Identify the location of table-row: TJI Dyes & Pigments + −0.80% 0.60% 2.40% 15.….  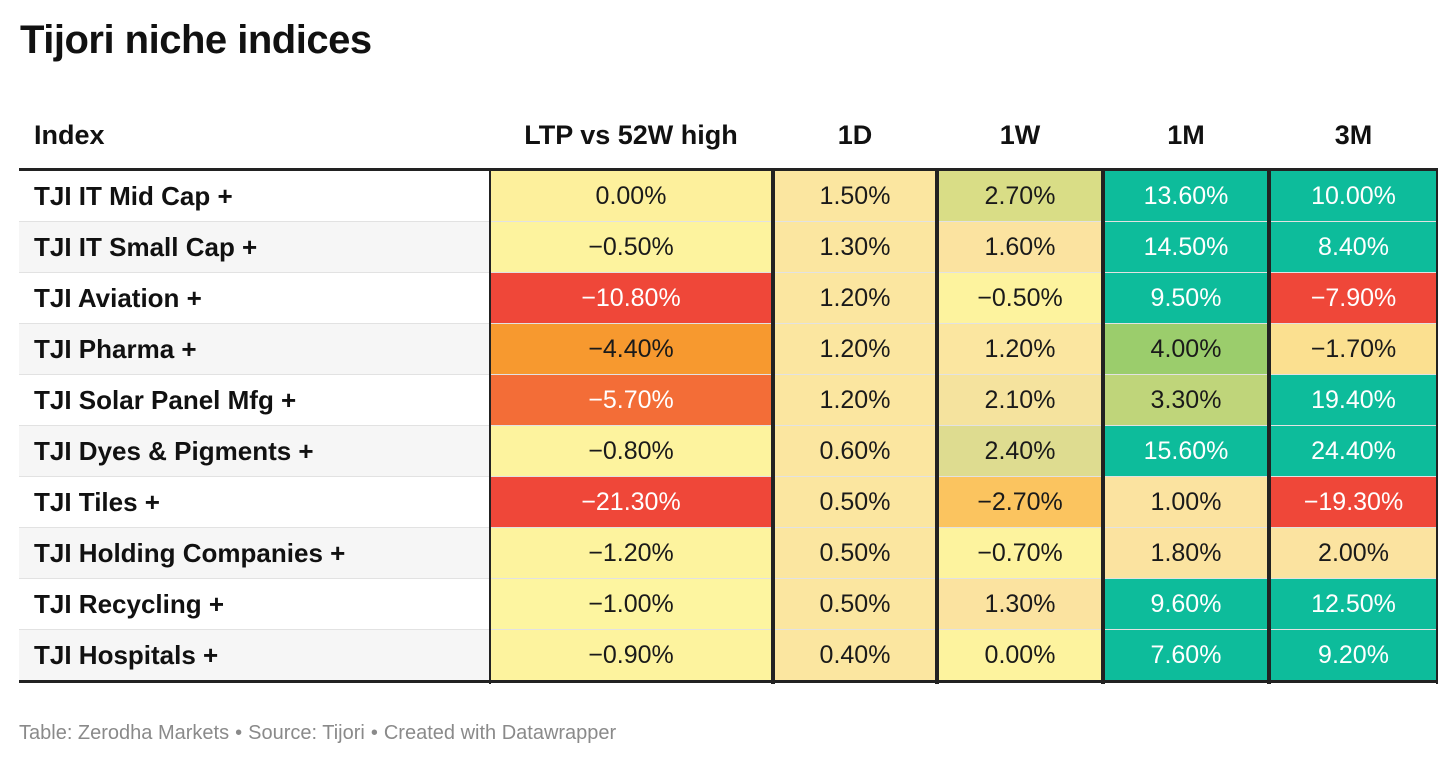
(728, 451).